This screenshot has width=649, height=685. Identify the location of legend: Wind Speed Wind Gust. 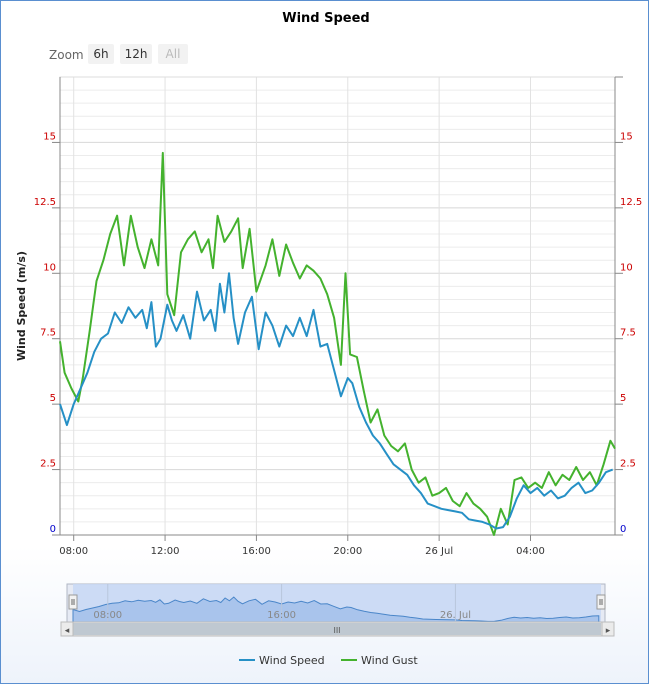
(328, 660).